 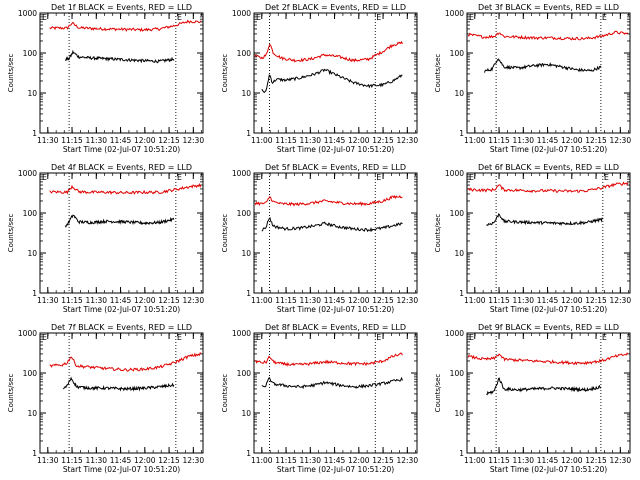 What do you see at coordinates (121, 7) in the screenshot?
I see `panel-title: Det 1f BLACK = Events, RED = LLD` at bounding box center [121, 7].